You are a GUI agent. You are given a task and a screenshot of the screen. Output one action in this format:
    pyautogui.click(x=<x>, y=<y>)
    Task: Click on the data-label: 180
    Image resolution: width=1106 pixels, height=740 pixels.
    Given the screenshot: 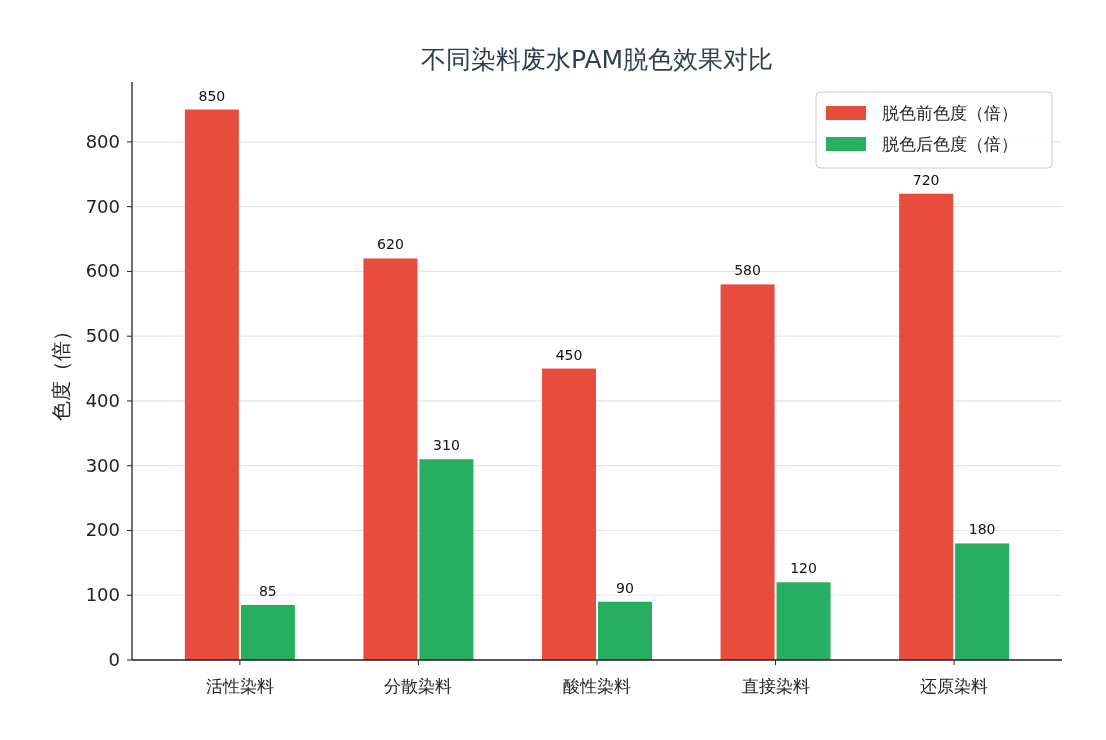 What is the action you would take?
    pyautogui.click(x=982, y=529)
    